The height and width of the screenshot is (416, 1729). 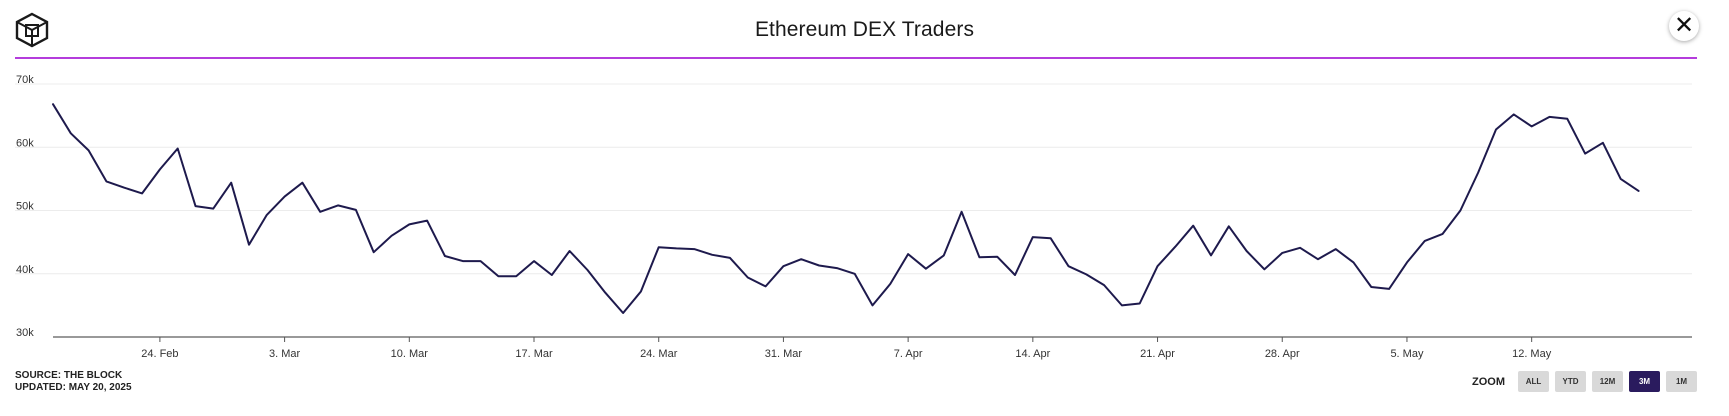 I want to click on x-tick-label: 17. Mar, so click(x=534, y=354).